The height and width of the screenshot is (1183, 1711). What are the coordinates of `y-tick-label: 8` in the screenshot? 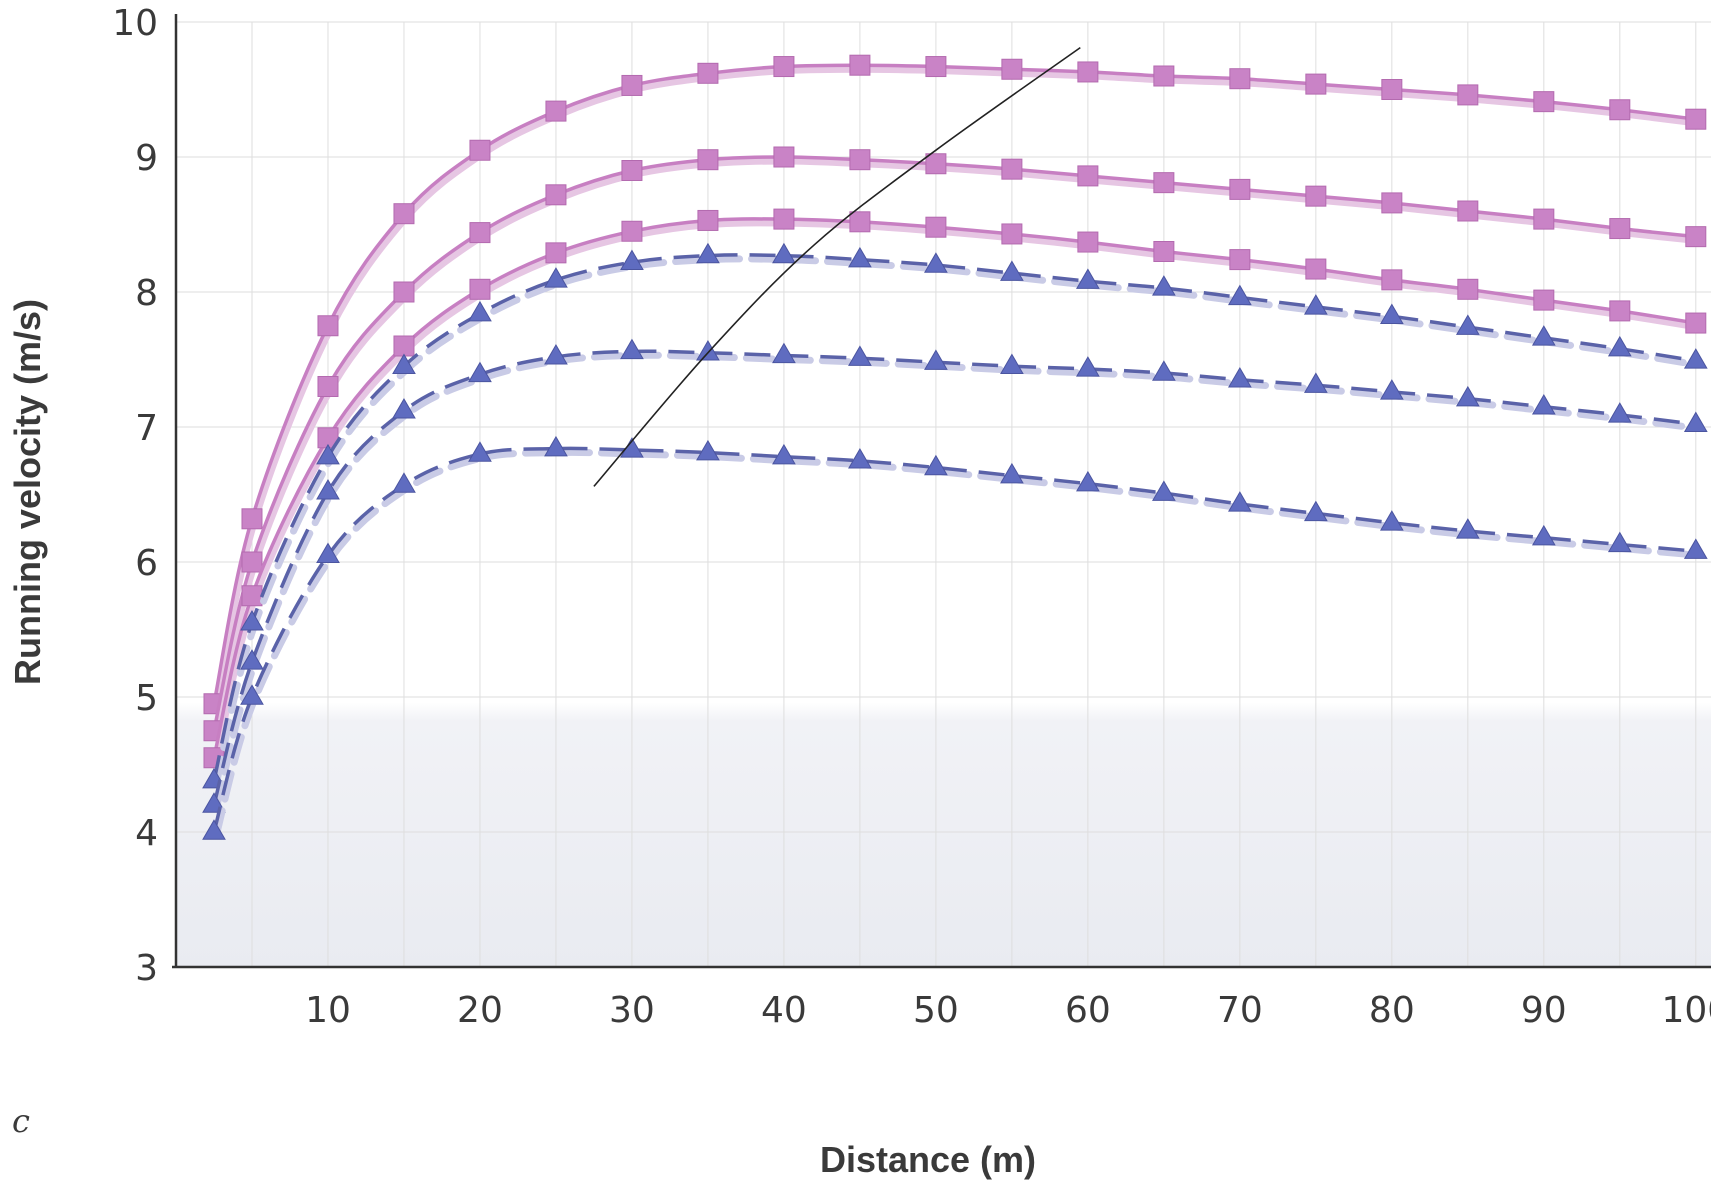 It's located at (146, 293).